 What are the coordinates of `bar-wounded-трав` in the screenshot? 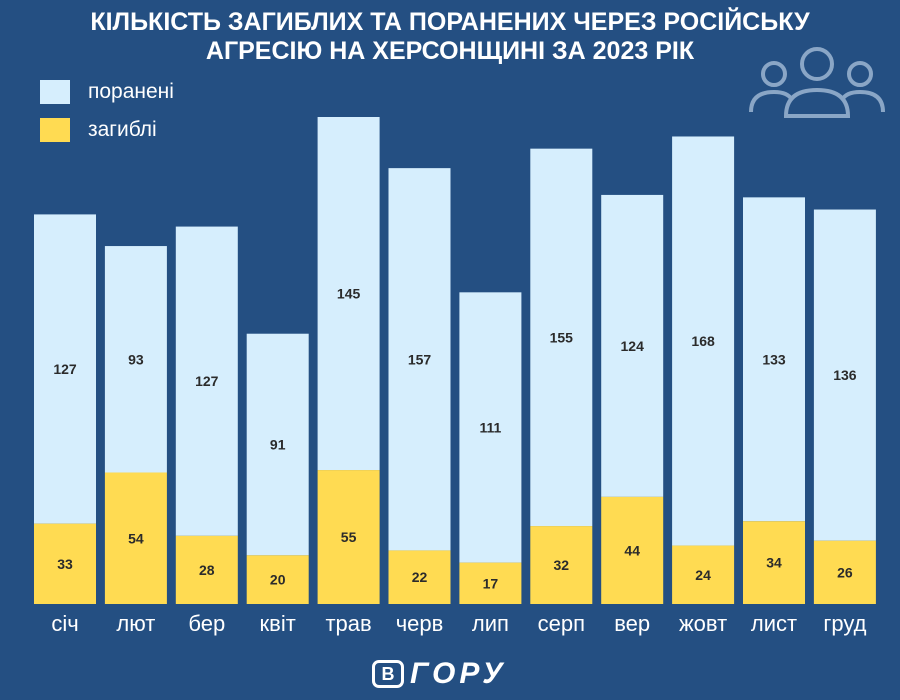 It's located at (348, 294).